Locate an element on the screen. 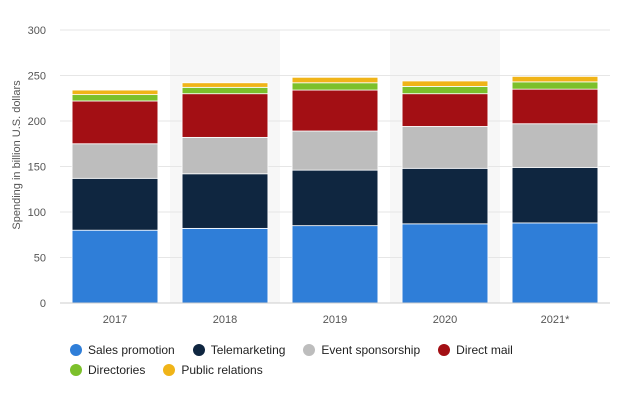 Image resolution: width=624 pixels, height=408 pixels. legend-swatch-telemarketing is located at coordinates (198, 350).